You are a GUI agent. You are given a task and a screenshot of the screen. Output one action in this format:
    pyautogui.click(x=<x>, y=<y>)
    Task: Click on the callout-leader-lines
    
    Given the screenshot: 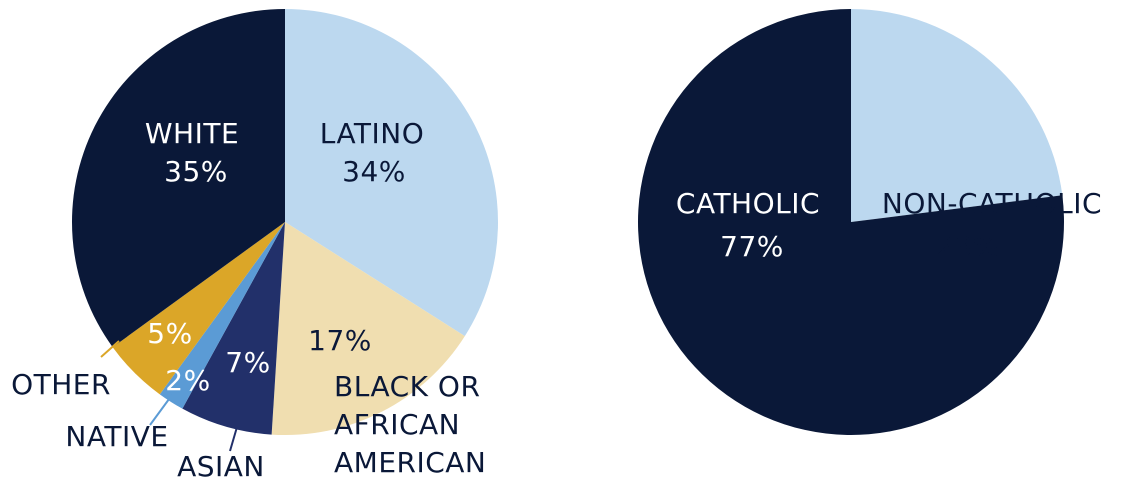 What is the action you would take?
    pyautogui.click(x=169, y=396)
    